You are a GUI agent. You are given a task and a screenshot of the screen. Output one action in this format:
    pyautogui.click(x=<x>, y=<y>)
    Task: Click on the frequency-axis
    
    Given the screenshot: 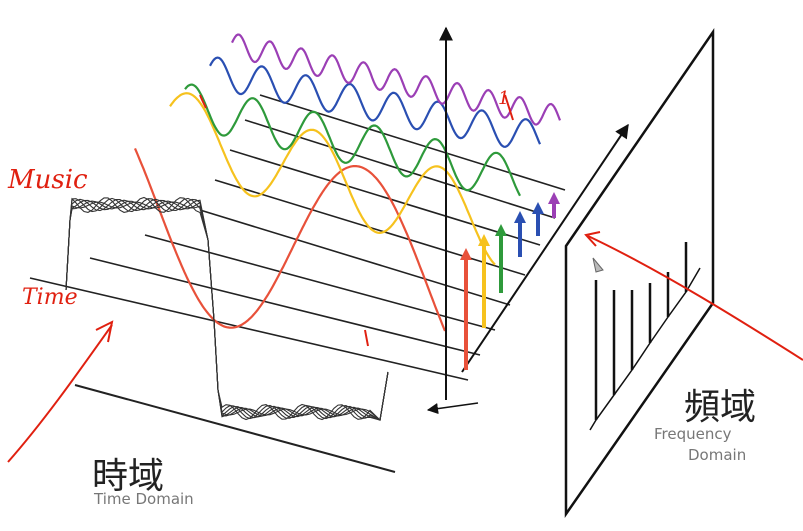 What is the action you would take?
    pyautogui.click(x=545, y=248)
    